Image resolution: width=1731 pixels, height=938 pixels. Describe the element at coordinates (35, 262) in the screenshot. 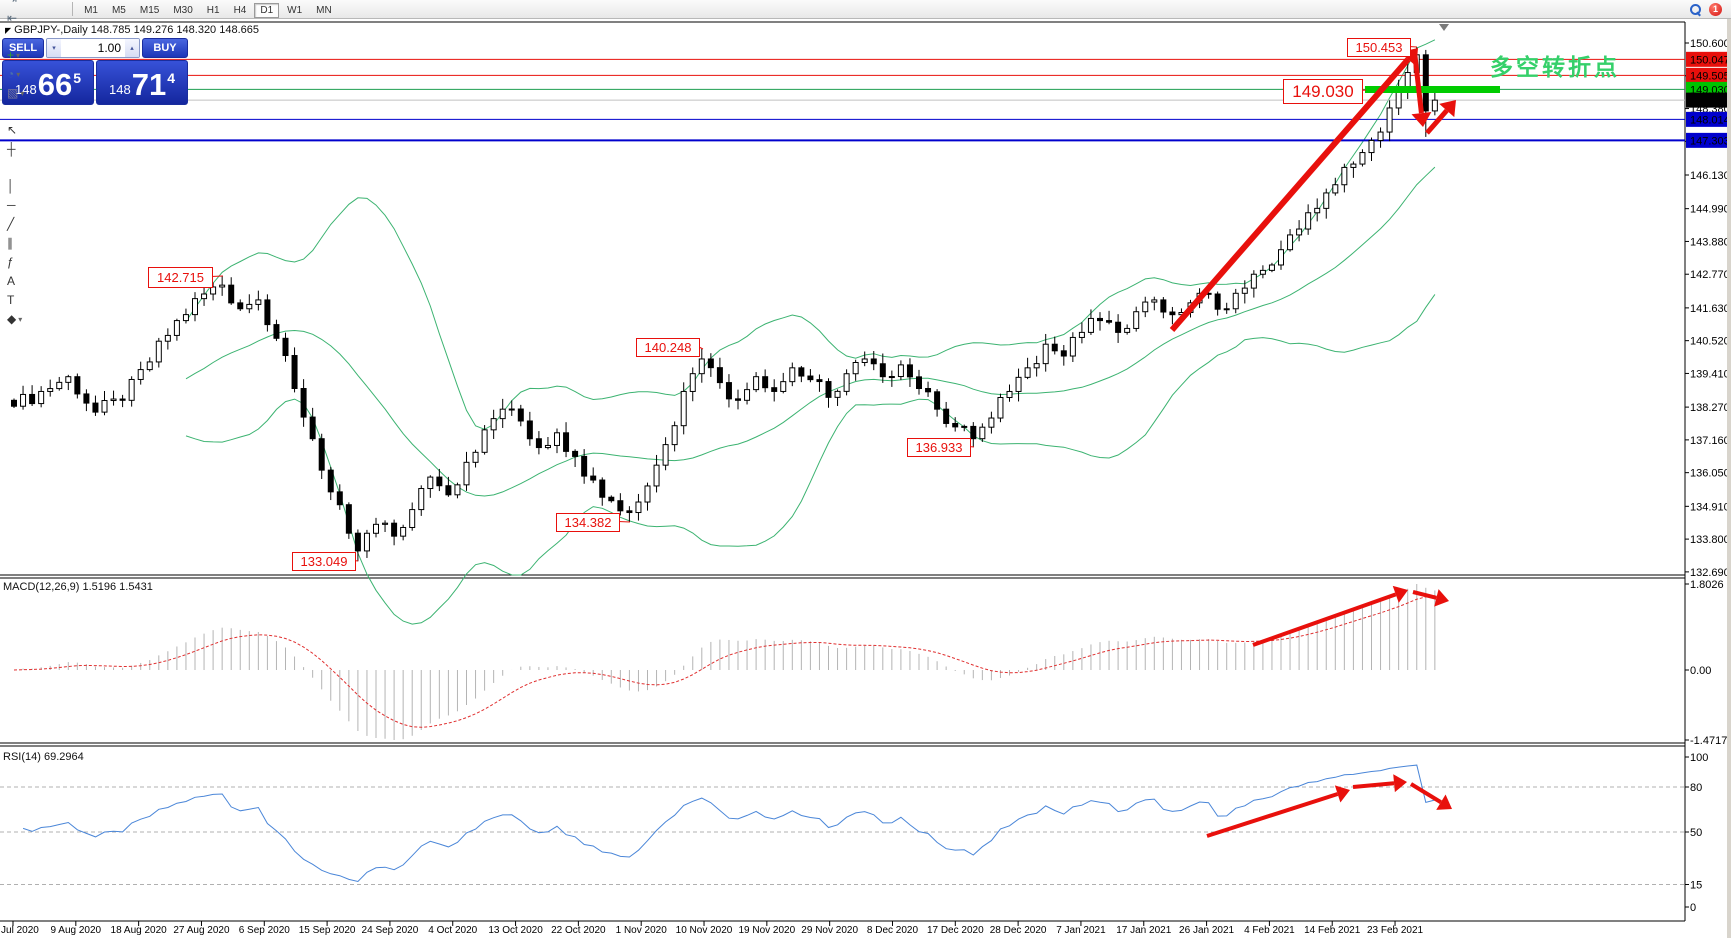

I see `fibonacci-icon: ƒ` at that location.